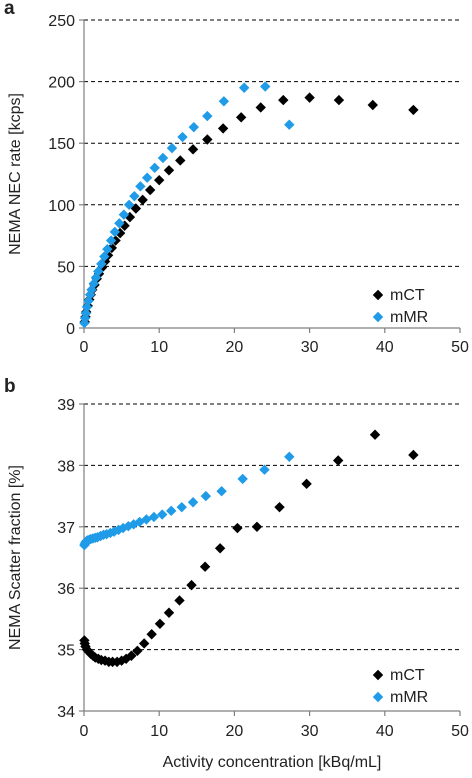  I want to click on y-axis-title: NEMA Scatter fraction [%], so click(15, 557).